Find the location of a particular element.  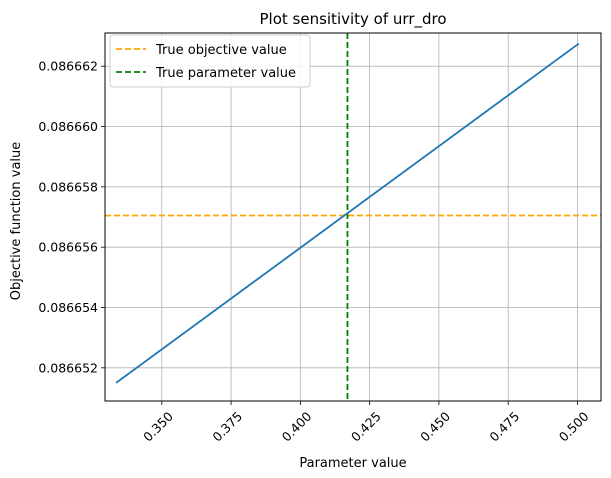

y-axis-label: Objective function value is located at coordinates (16, 221).